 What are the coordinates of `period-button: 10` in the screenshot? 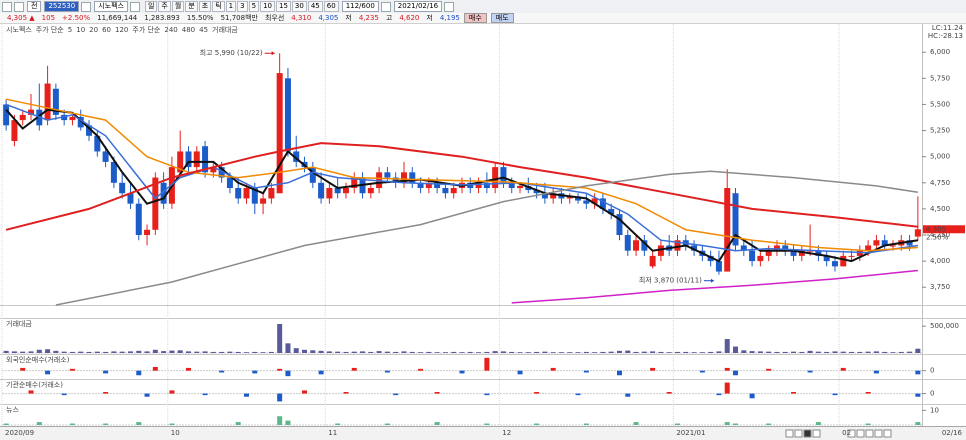 It's located at (267, 6).